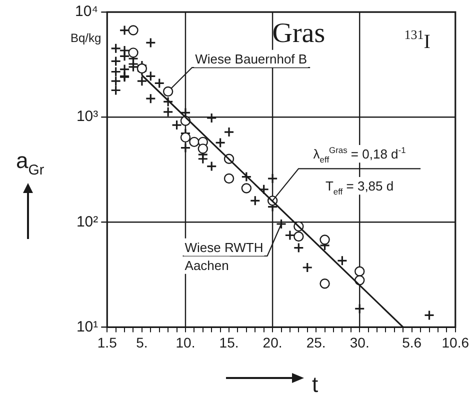 The image size is (472, 403). What do you see at coordinates (87, 117) in the screenshot?
I see `y-tick-label: 10³` at bounding box center [87, 117].